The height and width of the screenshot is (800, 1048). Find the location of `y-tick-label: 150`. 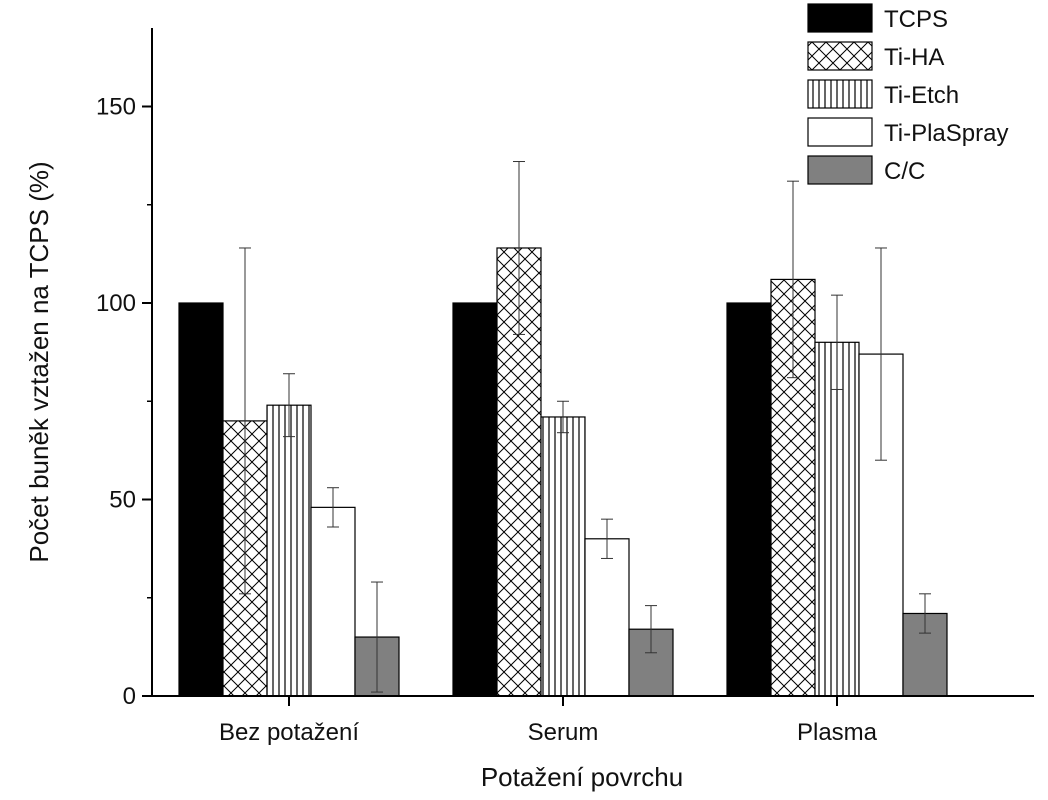

y-tick-label: 150 is located at coordinates (116, 107).